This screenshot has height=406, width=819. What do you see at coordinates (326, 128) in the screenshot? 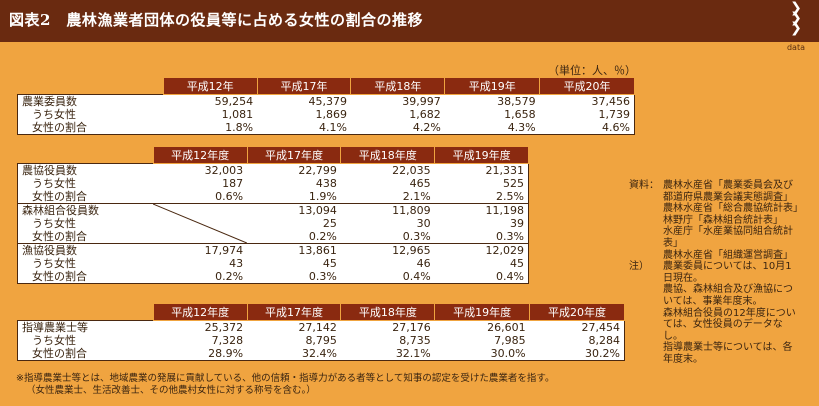
I see `table-row: 女性の割合 1.8% 4.1% 4.2% 4.3% 4.6%` at bounding box center [326, 128].